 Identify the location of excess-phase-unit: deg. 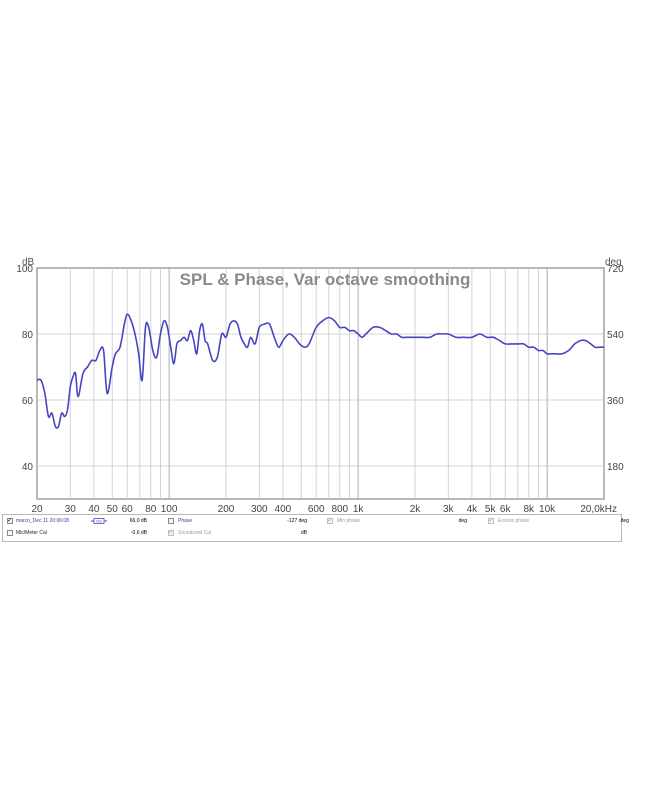
(624, 521).